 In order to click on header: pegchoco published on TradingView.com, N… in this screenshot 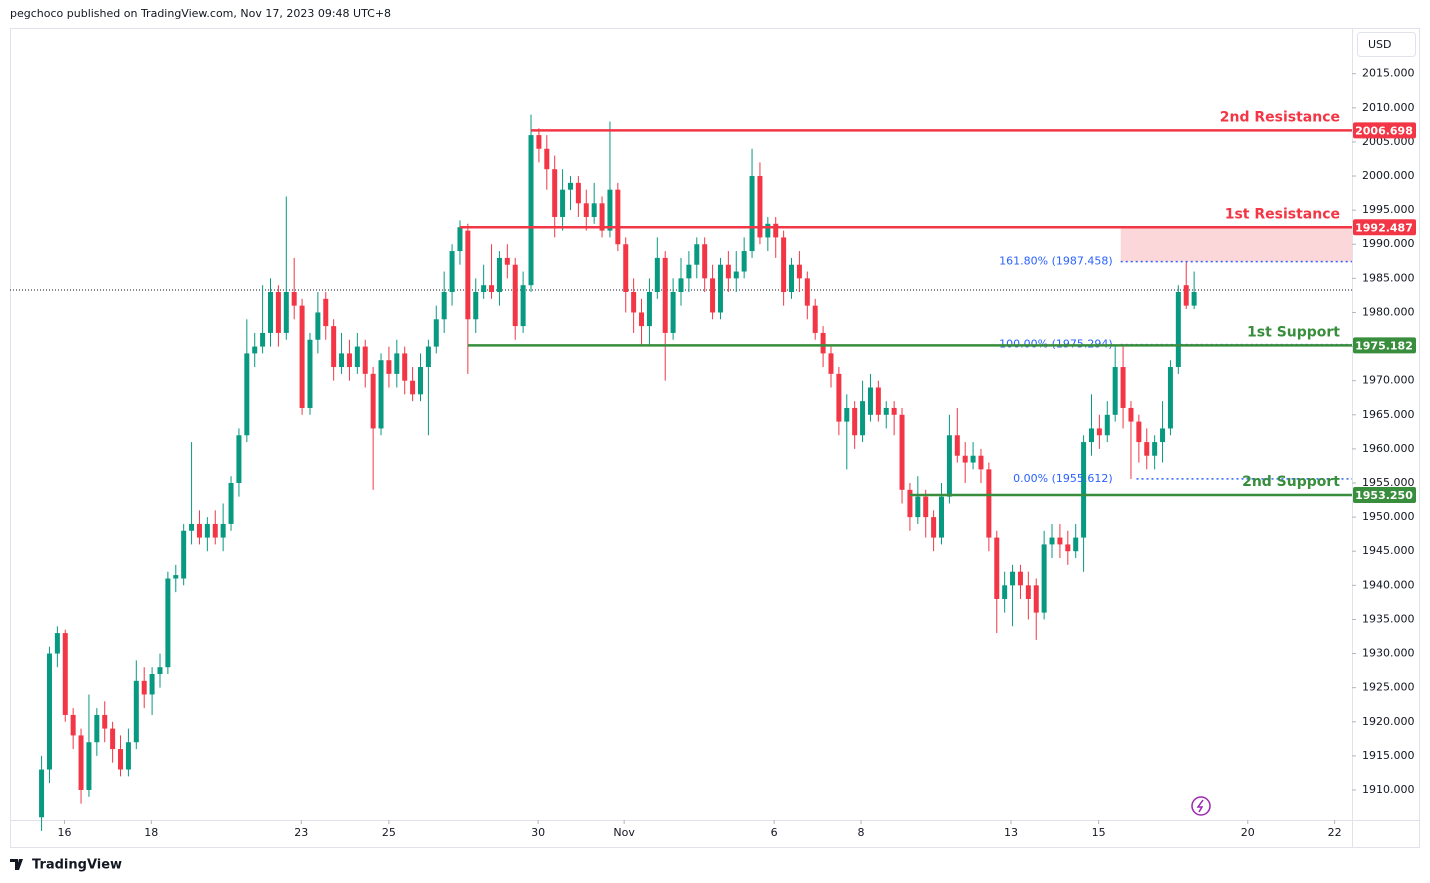, I will do `click(200, 13)`.